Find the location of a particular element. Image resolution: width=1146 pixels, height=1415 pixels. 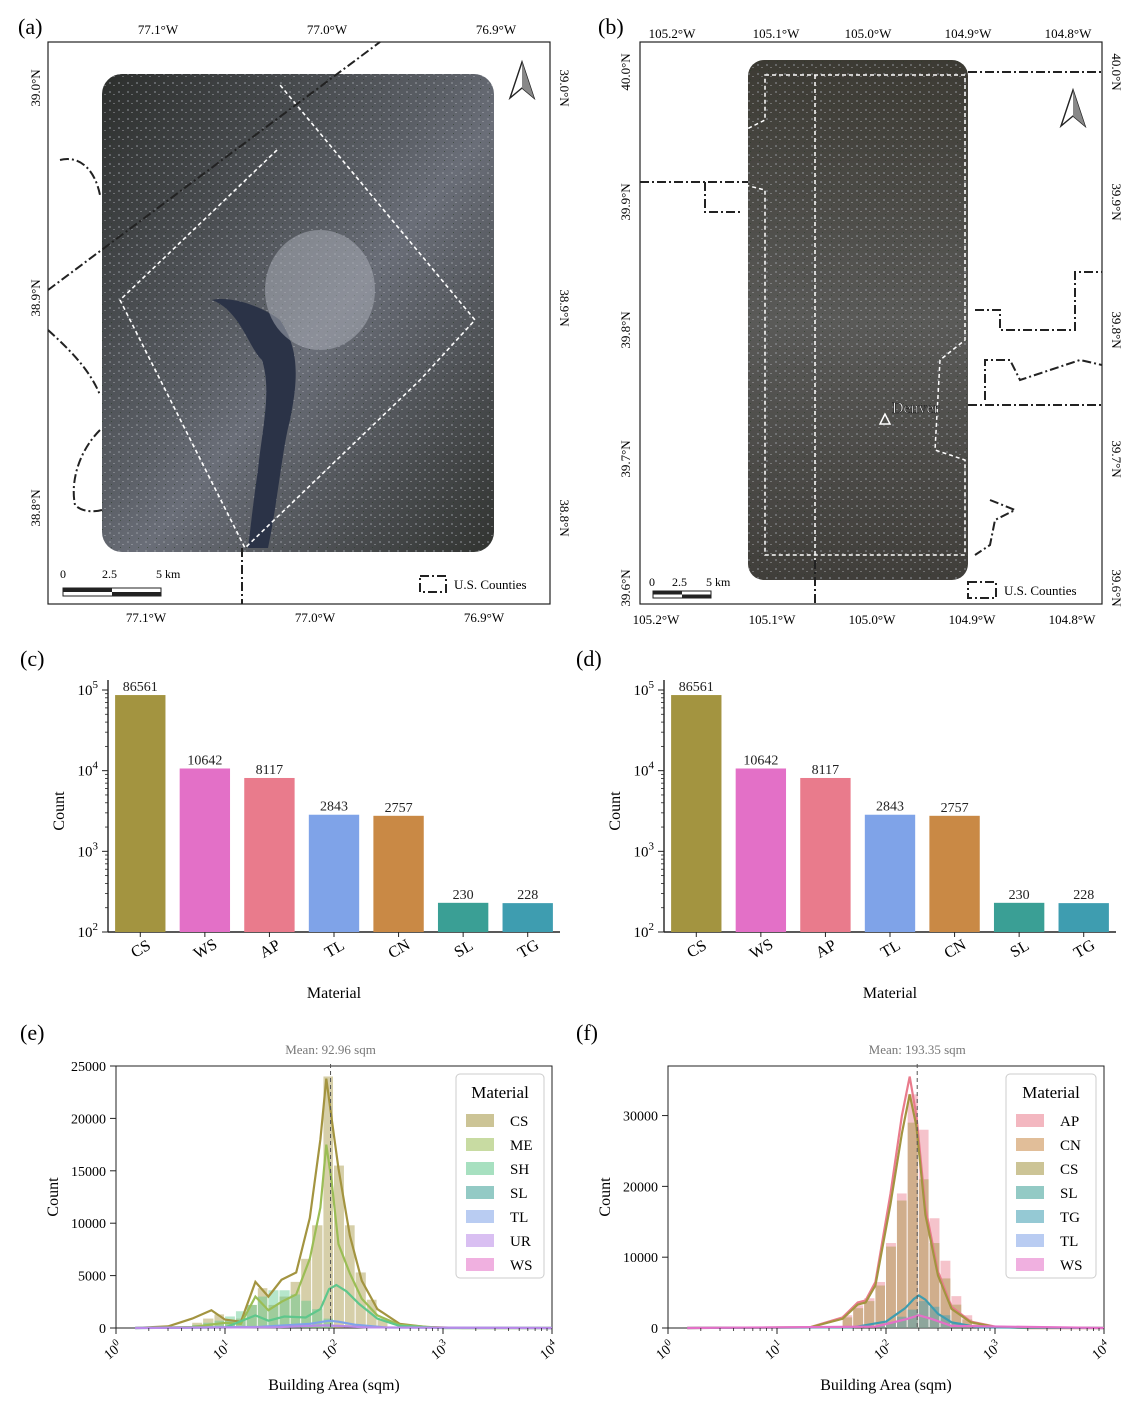

svg-text: Denver is located at coordinates (916, 408).